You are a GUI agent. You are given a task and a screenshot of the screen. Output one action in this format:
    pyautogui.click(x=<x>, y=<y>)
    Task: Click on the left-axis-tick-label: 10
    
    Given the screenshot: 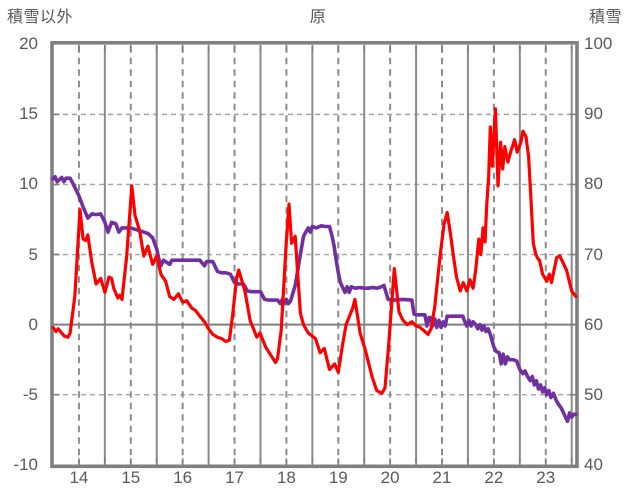 What is the action you would take?
    pyautogui.click(x=28, y=184)
    